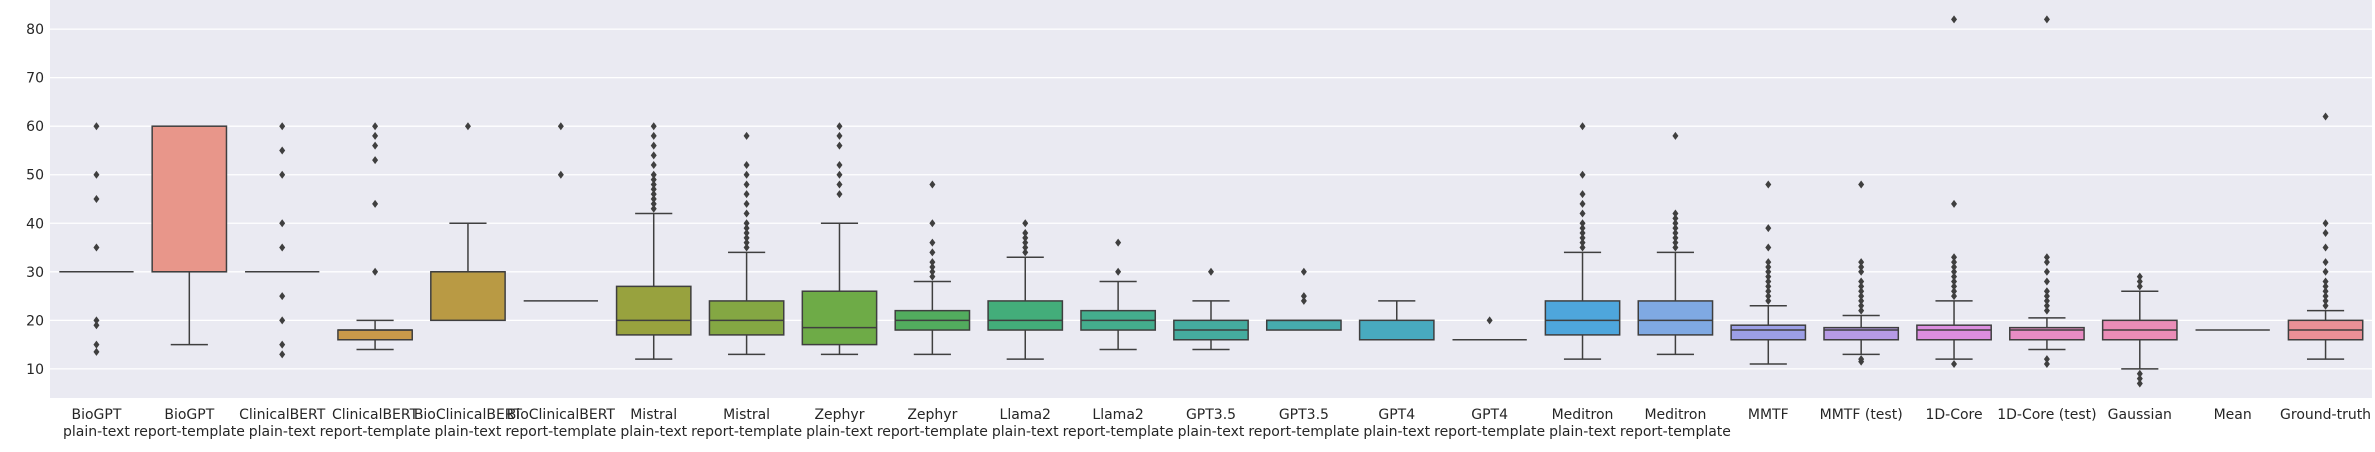  Describe the element at coordinates (35, 370) in the screenshot. I see `y-tick-label: 10` at that location.